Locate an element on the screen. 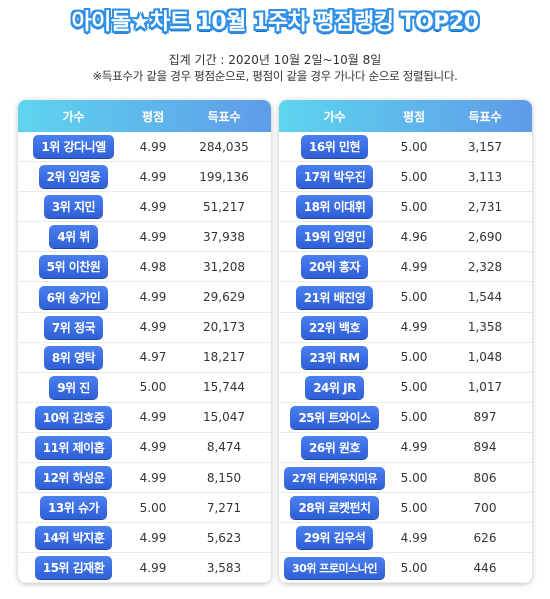  singer-rank-label: 9위 진 is located at coordinates (73, 387).